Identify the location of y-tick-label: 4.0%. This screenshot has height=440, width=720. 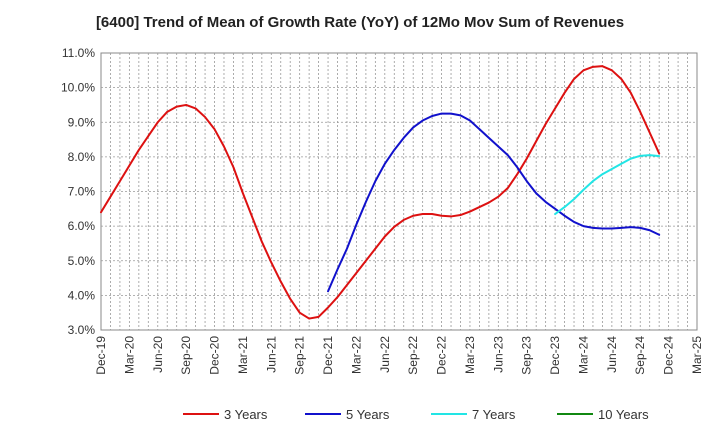
(82, 295).